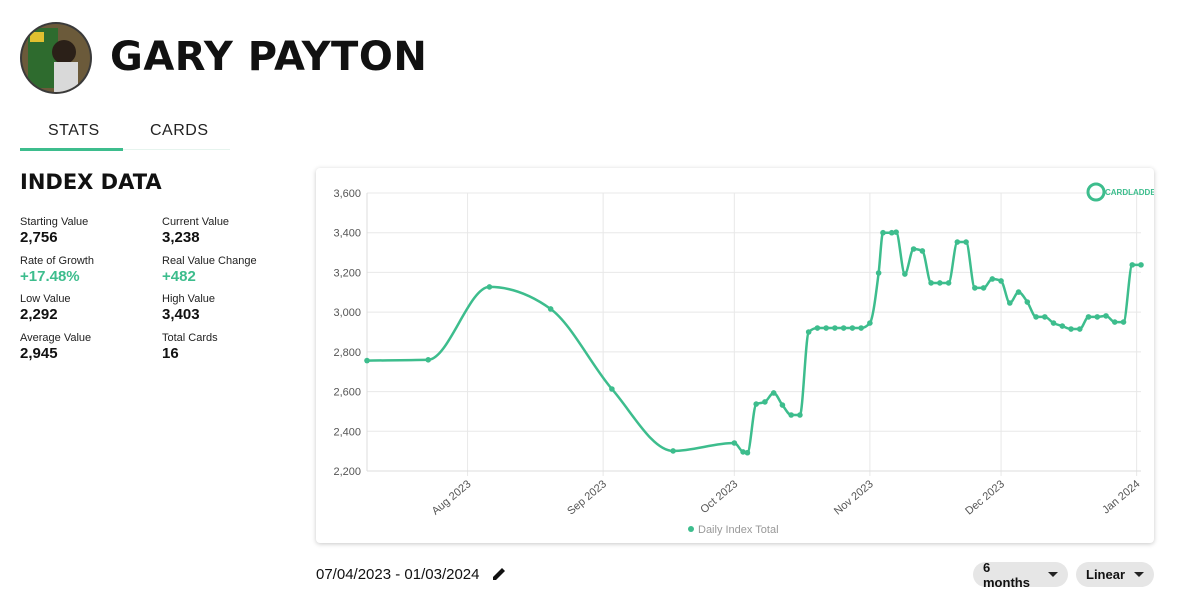  What do you see at coordinates (56, 58) in the screenshot?
I see `avatar` at bounding box center [56, 58].